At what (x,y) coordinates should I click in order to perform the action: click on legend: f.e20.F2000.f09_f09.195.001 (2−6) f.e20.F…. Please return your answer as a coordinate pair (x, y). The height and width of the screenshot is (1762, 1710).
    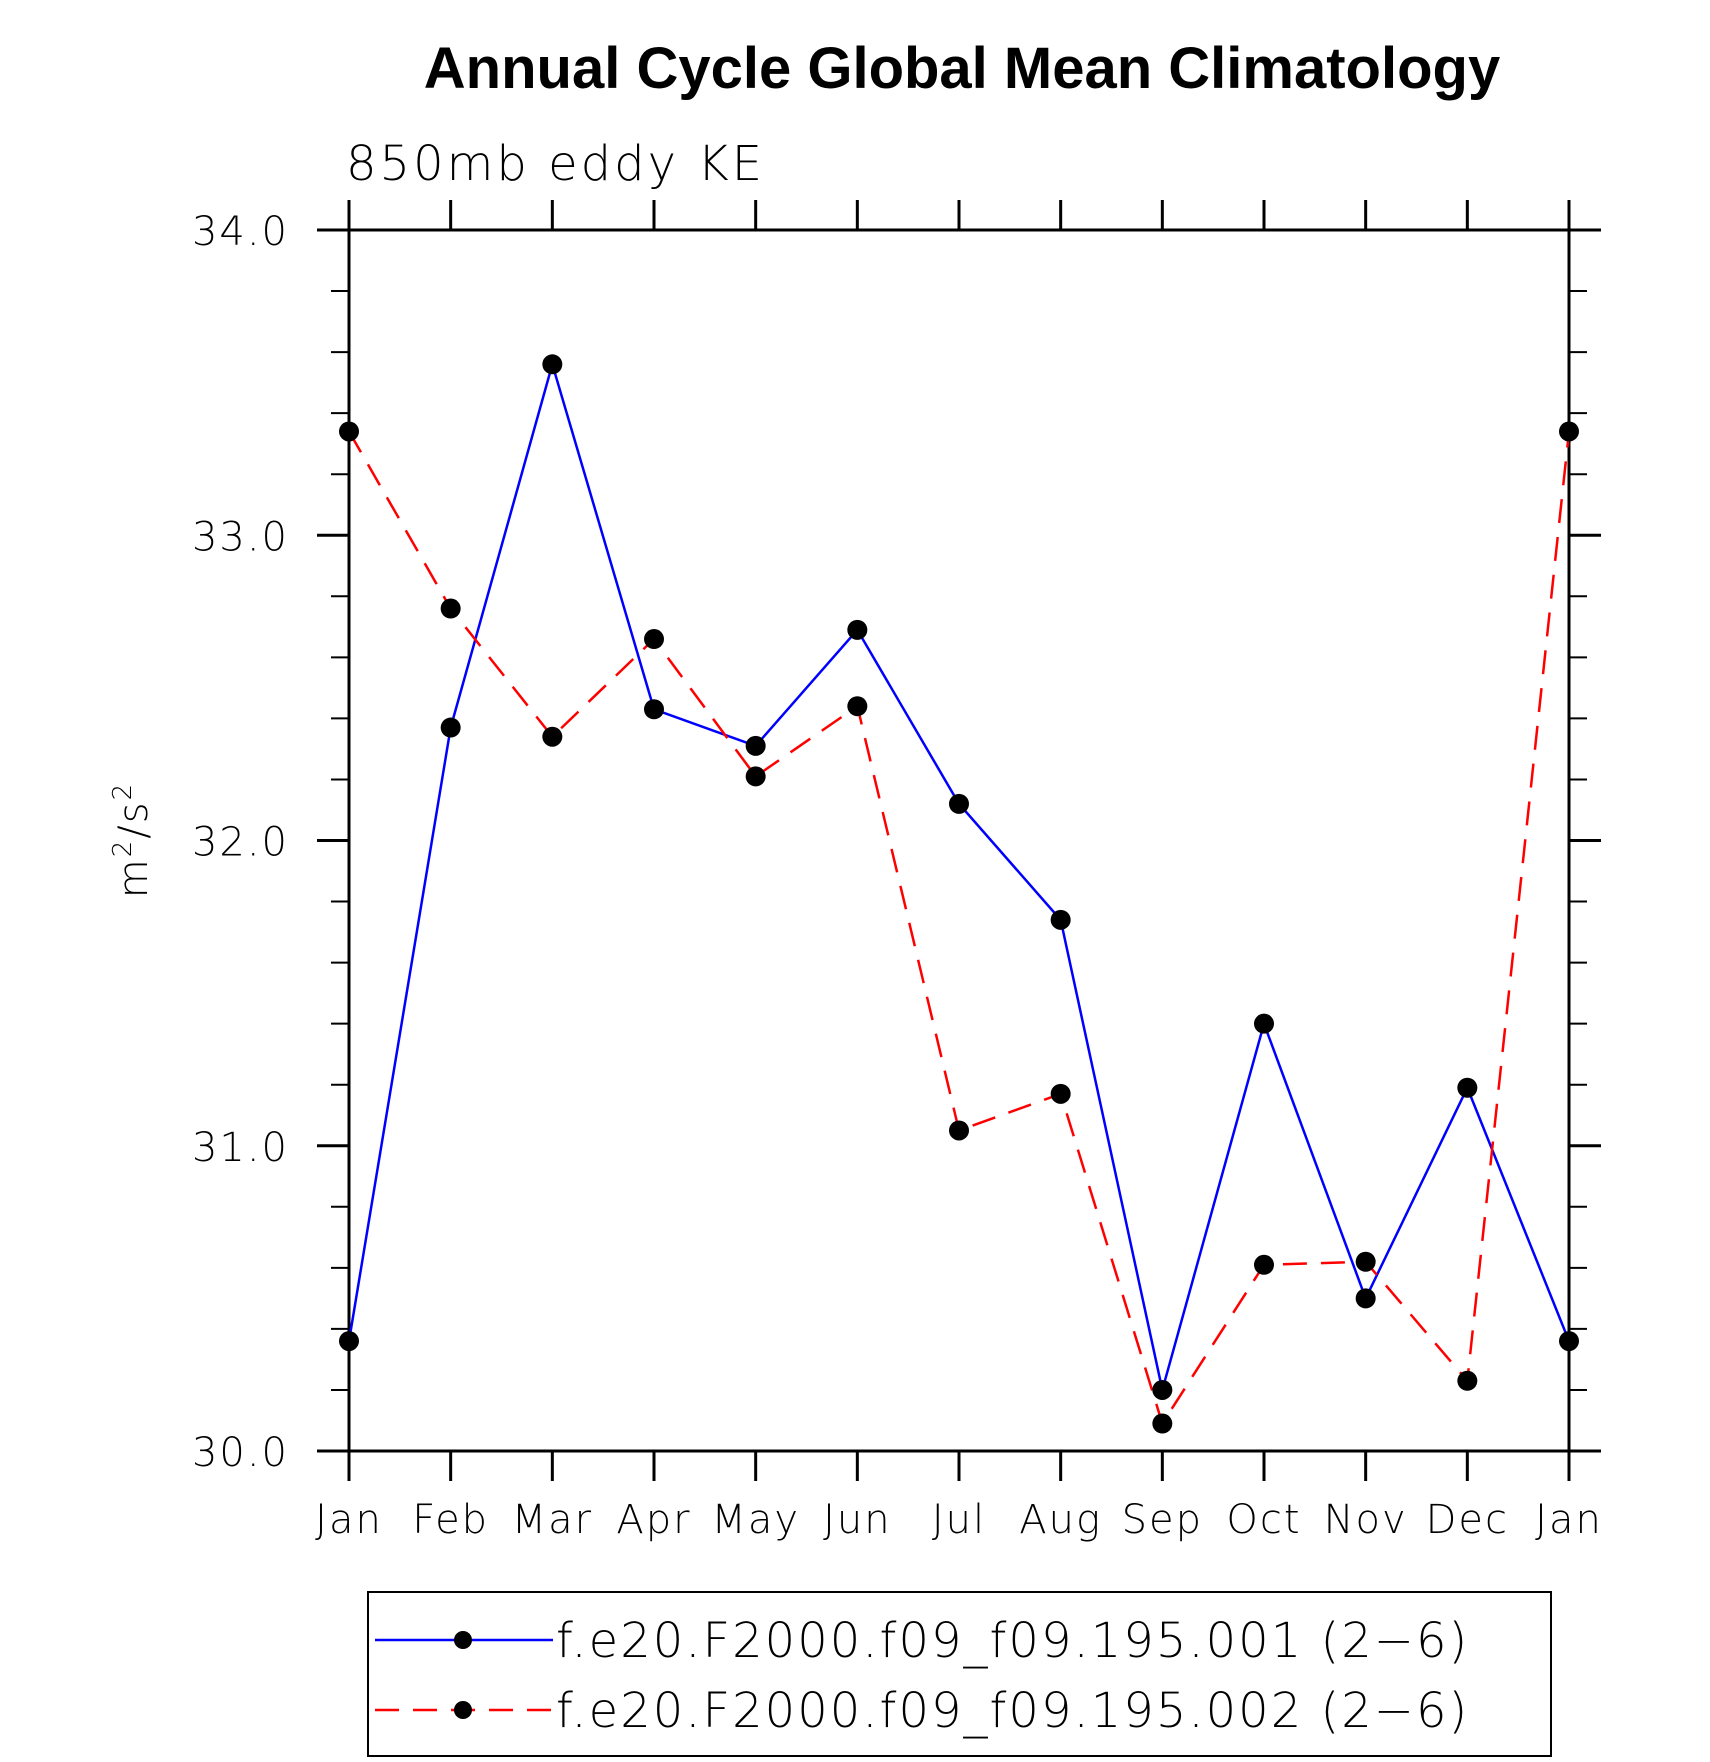
    Looking at the image, I should click on (959, 1674).